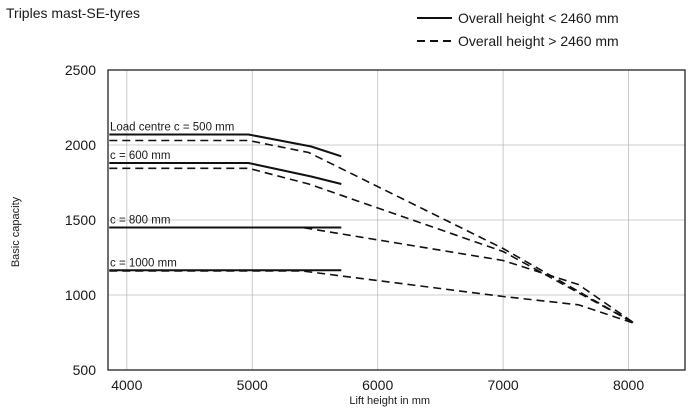  Describe the element at coordinates (85, 370) in the screenshot. I see `y-tick-label: 500` at that location.